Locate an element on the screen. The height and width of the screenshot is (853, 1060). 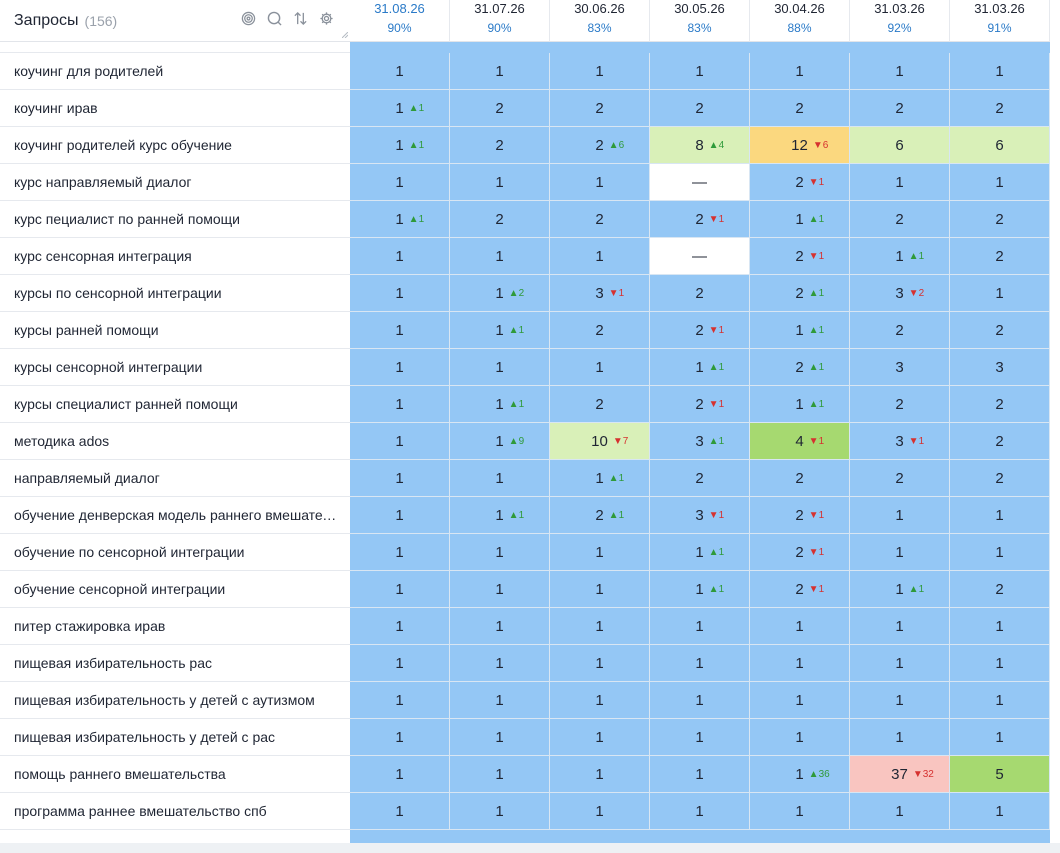
position-cell: 3 ▲1 is located at coordinates (700, 441).